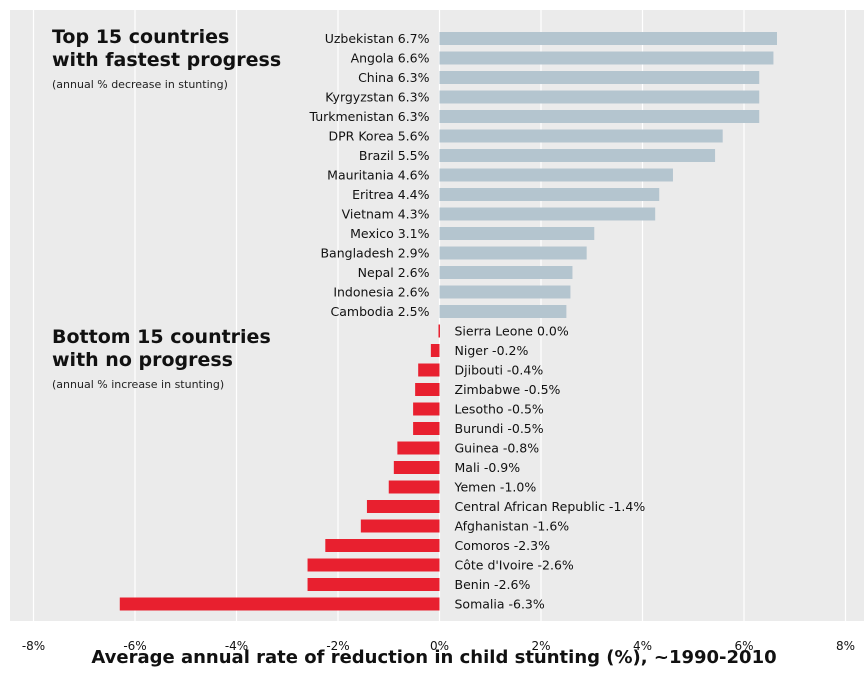 The height and width of the screenshot is (697, 868). I want to click on x-tick-label: -8%, so click(33, 646).